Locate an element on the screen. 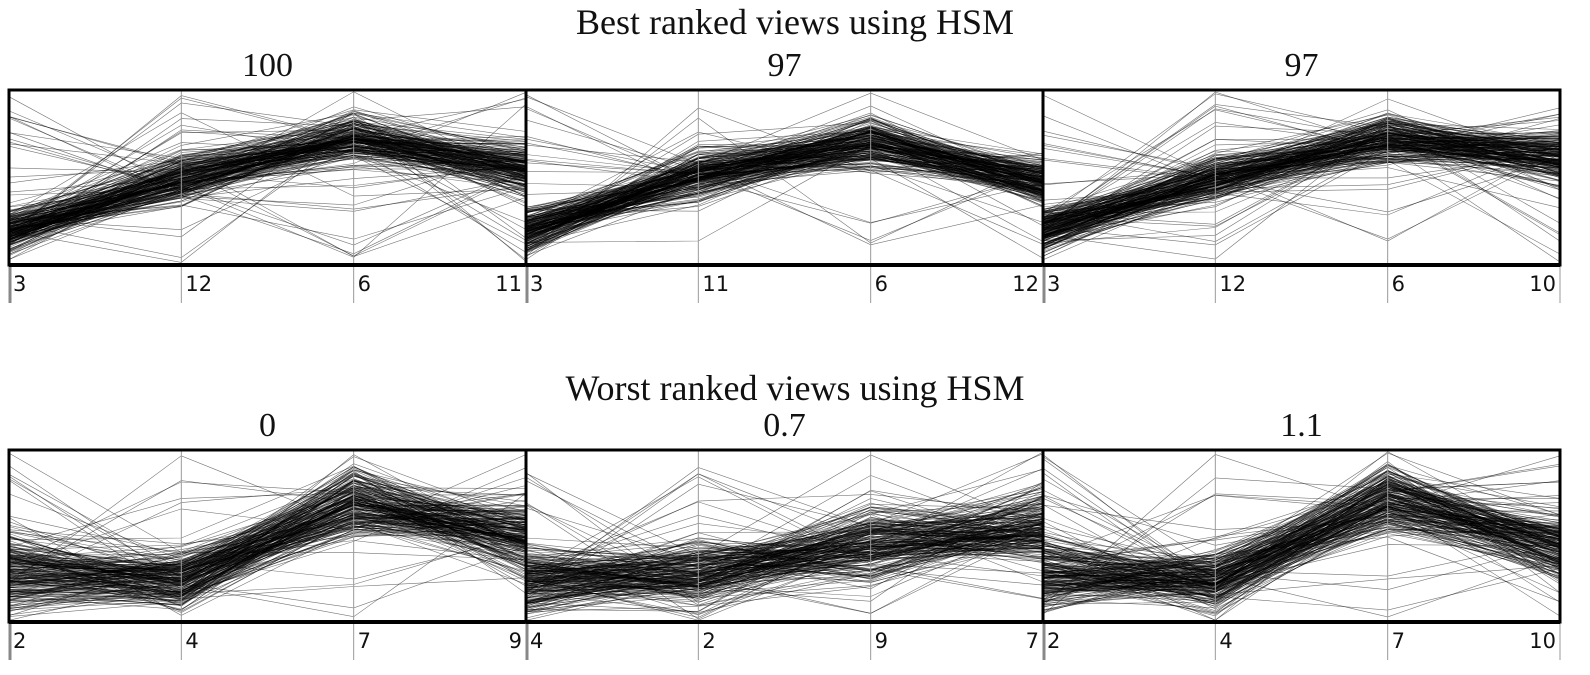 The width and height of the screenshot is (1590, 675). axis-label: 4 is located at coordinates (1225, 641).